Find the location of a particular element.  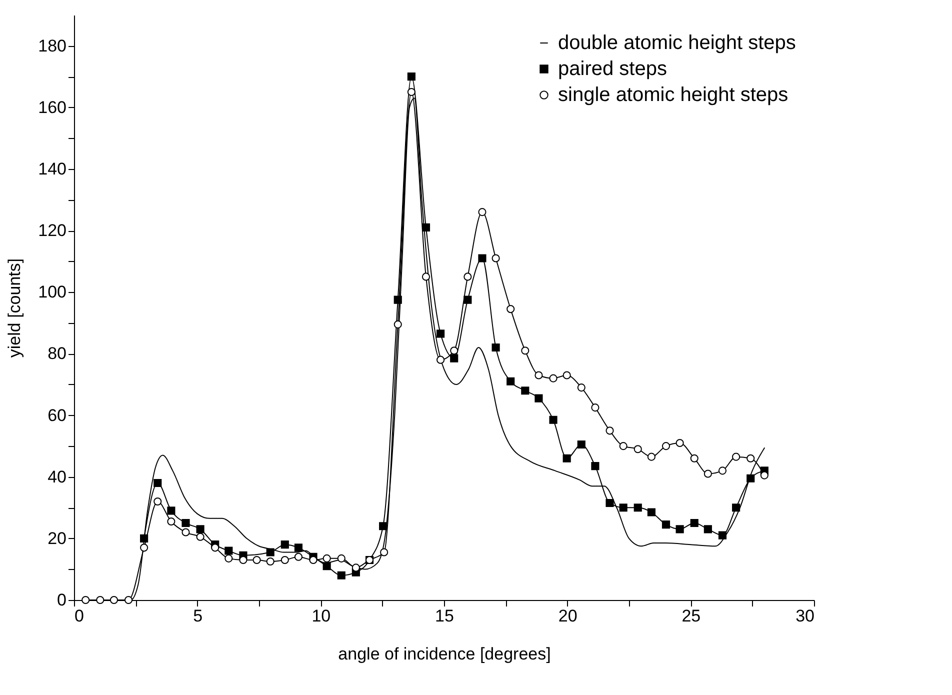

x-tick-label: 20 is located at coordinates (568, 616).